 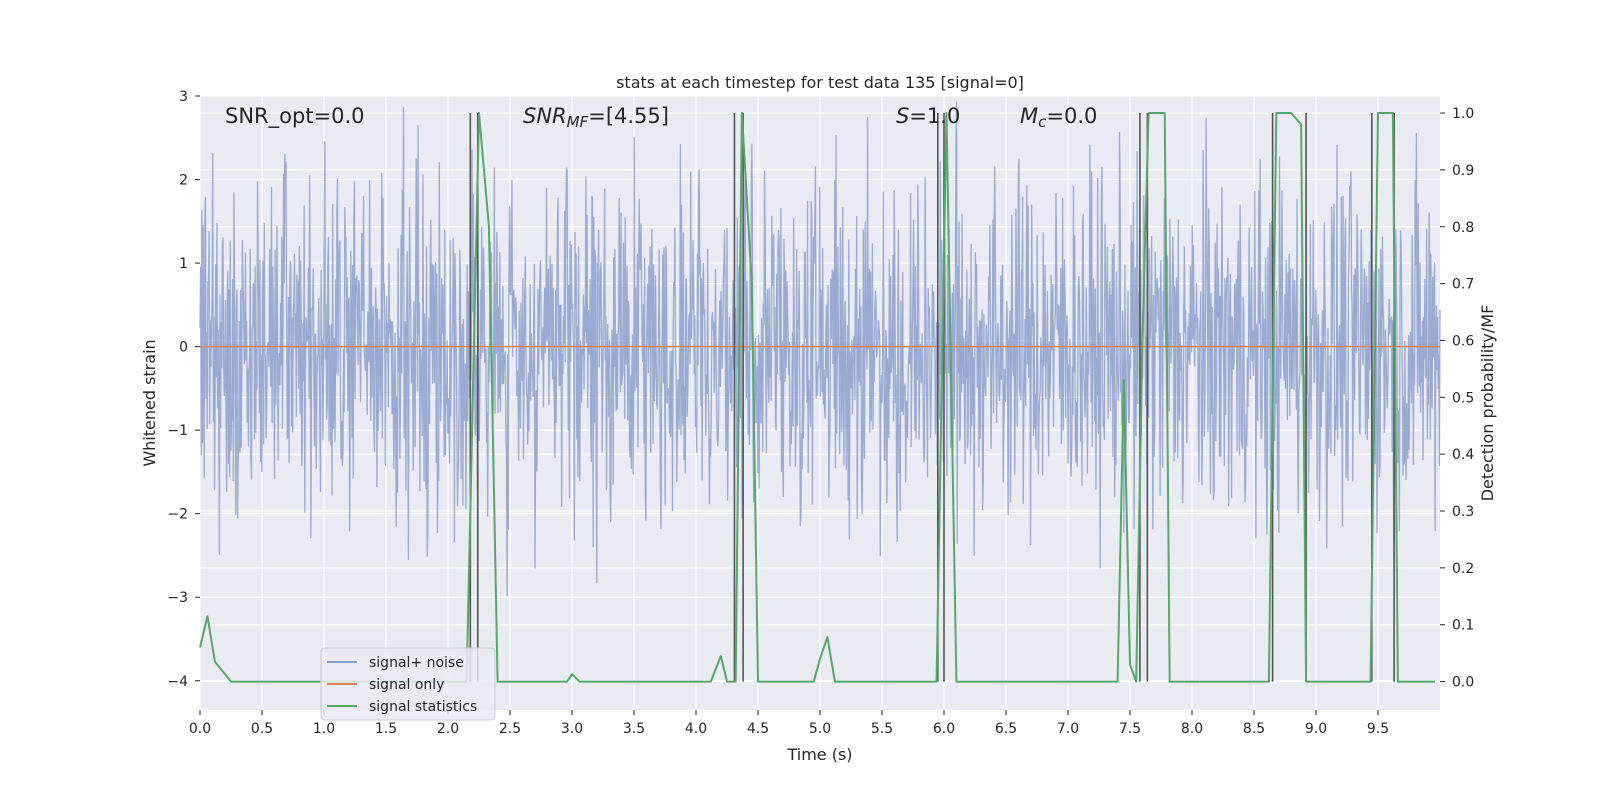 I want to click on x-tick-label: 2.0, so click(x=448, y=729).